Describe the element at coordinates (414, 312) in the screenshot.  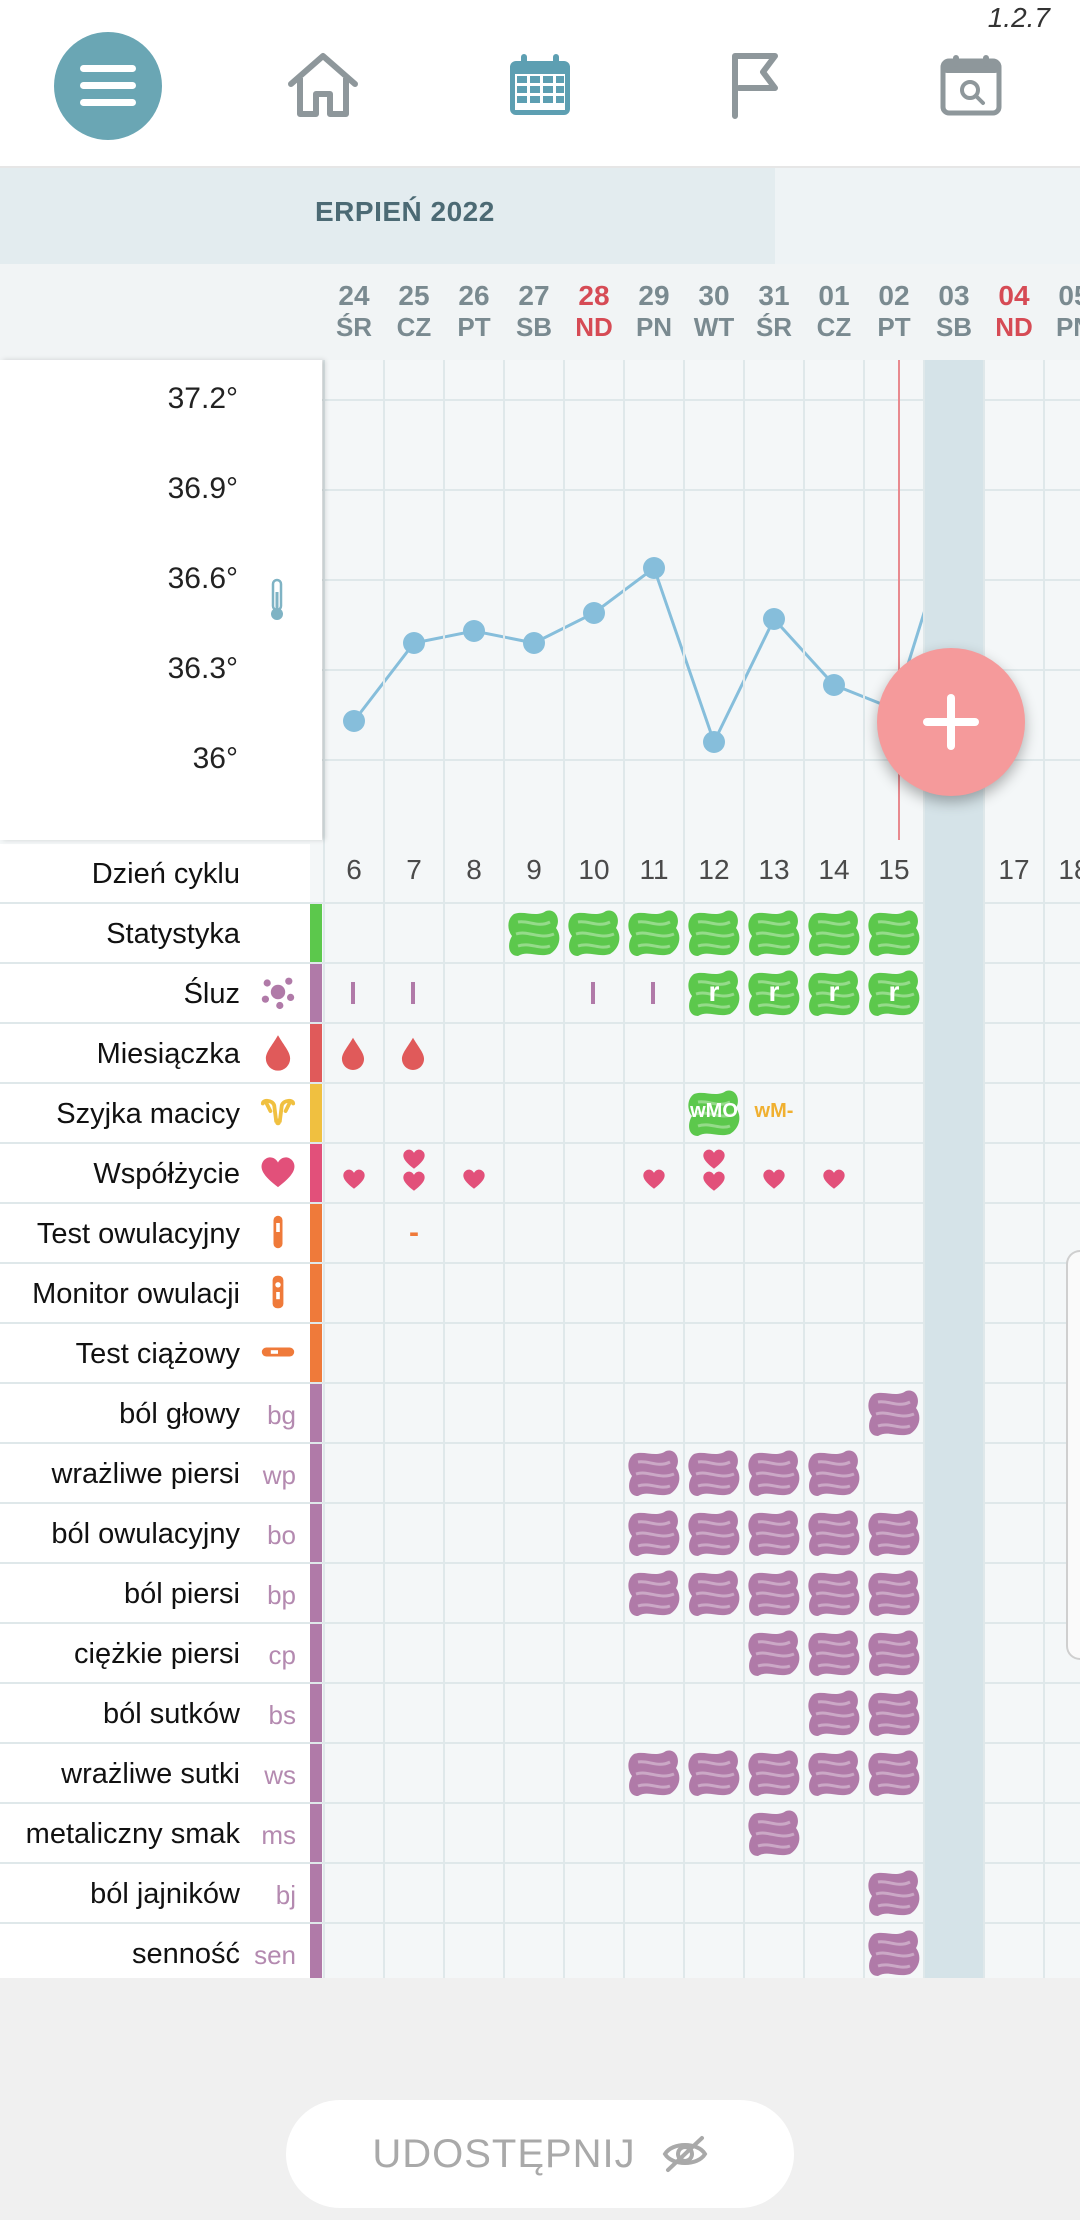
I see `day-header-cell: 25 CZ` at that location.